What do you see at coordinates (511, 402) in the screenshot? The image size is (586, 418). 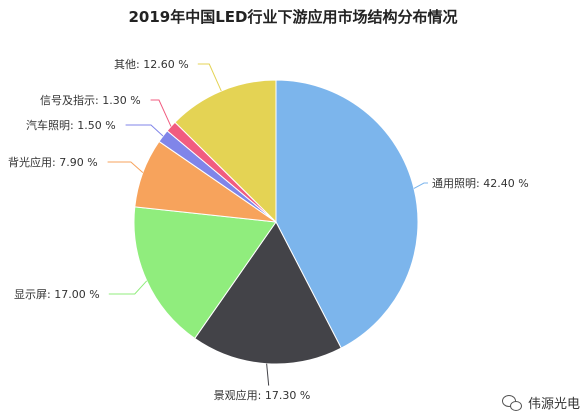 I see `wechat-icon` at bounding box center [511, 402].